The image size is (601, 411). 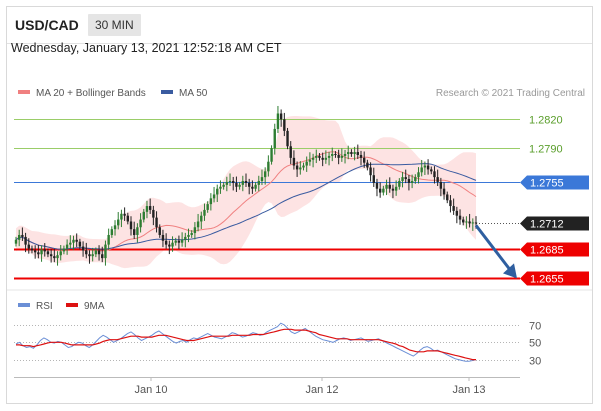 What do you see at coordinates (114, 25) in the screenshot?
I see `timeframe-badge: 30 MIN` at bounding box center [114, 25].